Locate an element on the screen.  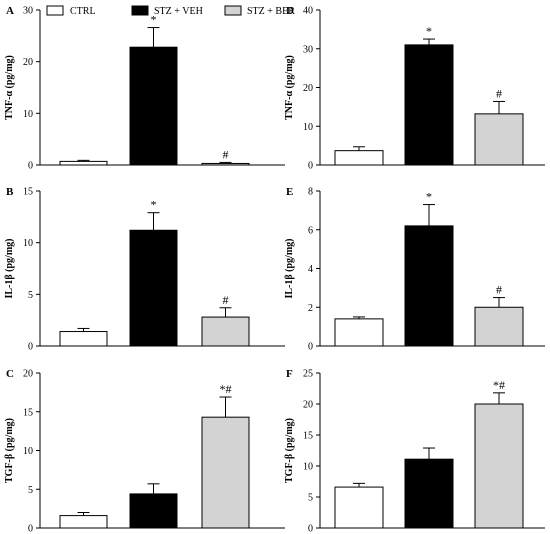
panel-letter: F is located at coordinates (289, 374).